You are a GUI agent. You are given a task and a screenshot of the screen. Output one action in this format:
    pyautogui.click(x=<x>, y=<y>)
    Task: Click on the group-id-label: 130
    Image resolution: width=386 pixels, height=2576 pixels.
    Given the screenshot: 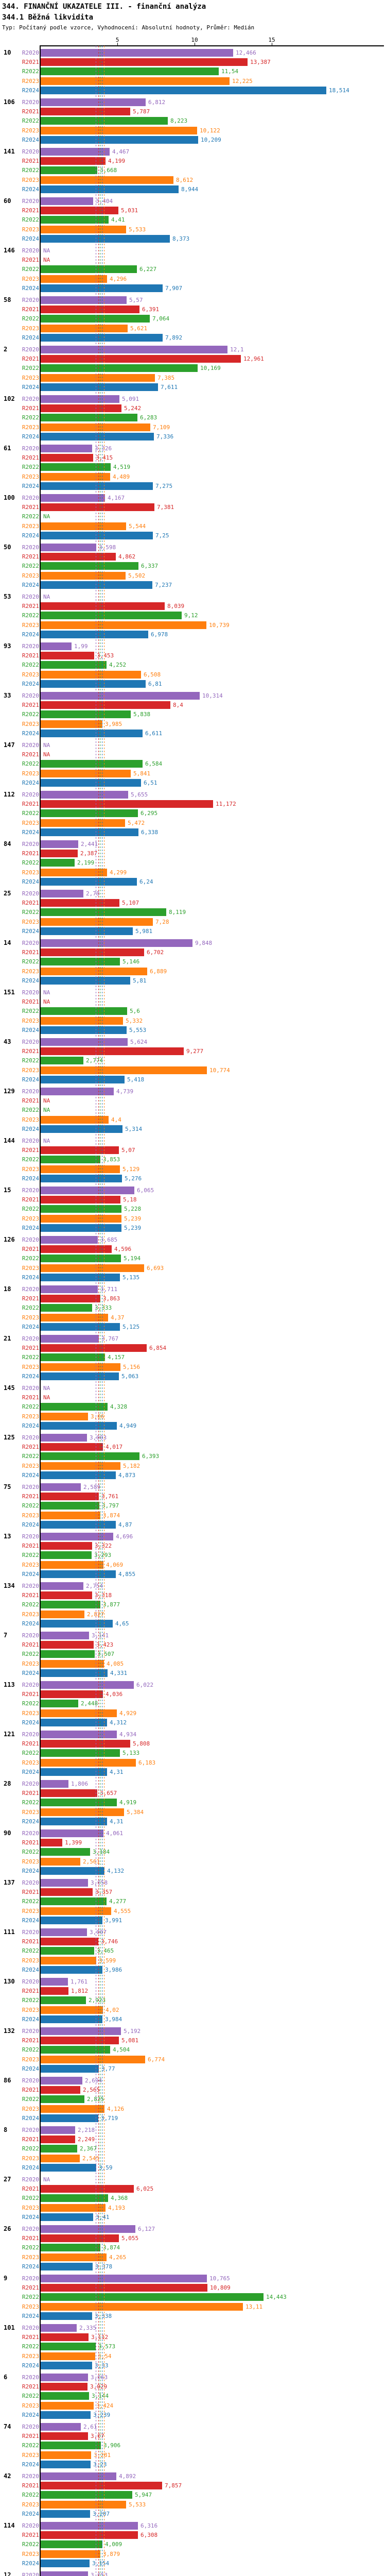 What is the action you would take?
    pyautogui.click(x=9, y=1982)
    